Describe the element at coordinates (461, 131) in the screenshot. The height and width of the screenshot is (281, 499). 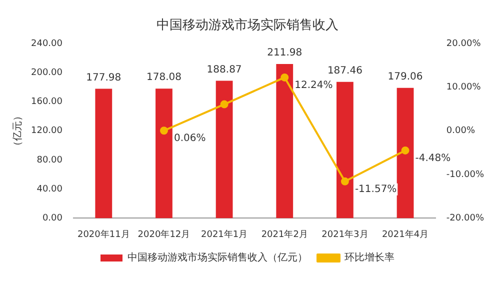
I see `y2-tick-label: 0.00%` at that location.